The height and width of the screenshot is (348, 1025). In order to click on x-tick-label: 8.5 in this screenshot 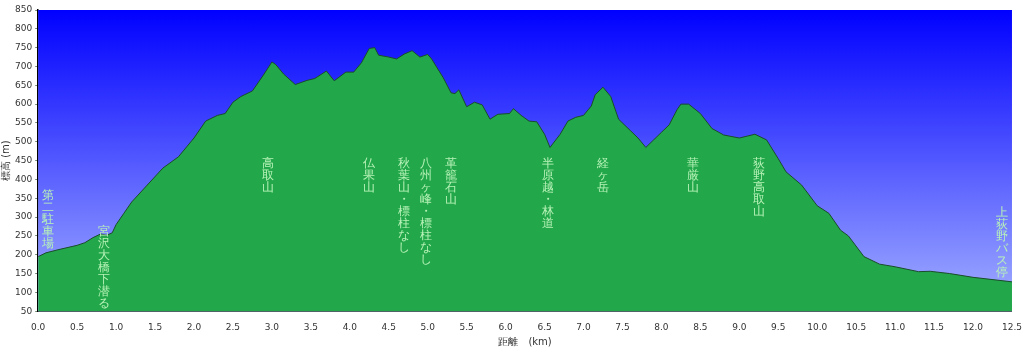, I will do `click(700, 326)`.